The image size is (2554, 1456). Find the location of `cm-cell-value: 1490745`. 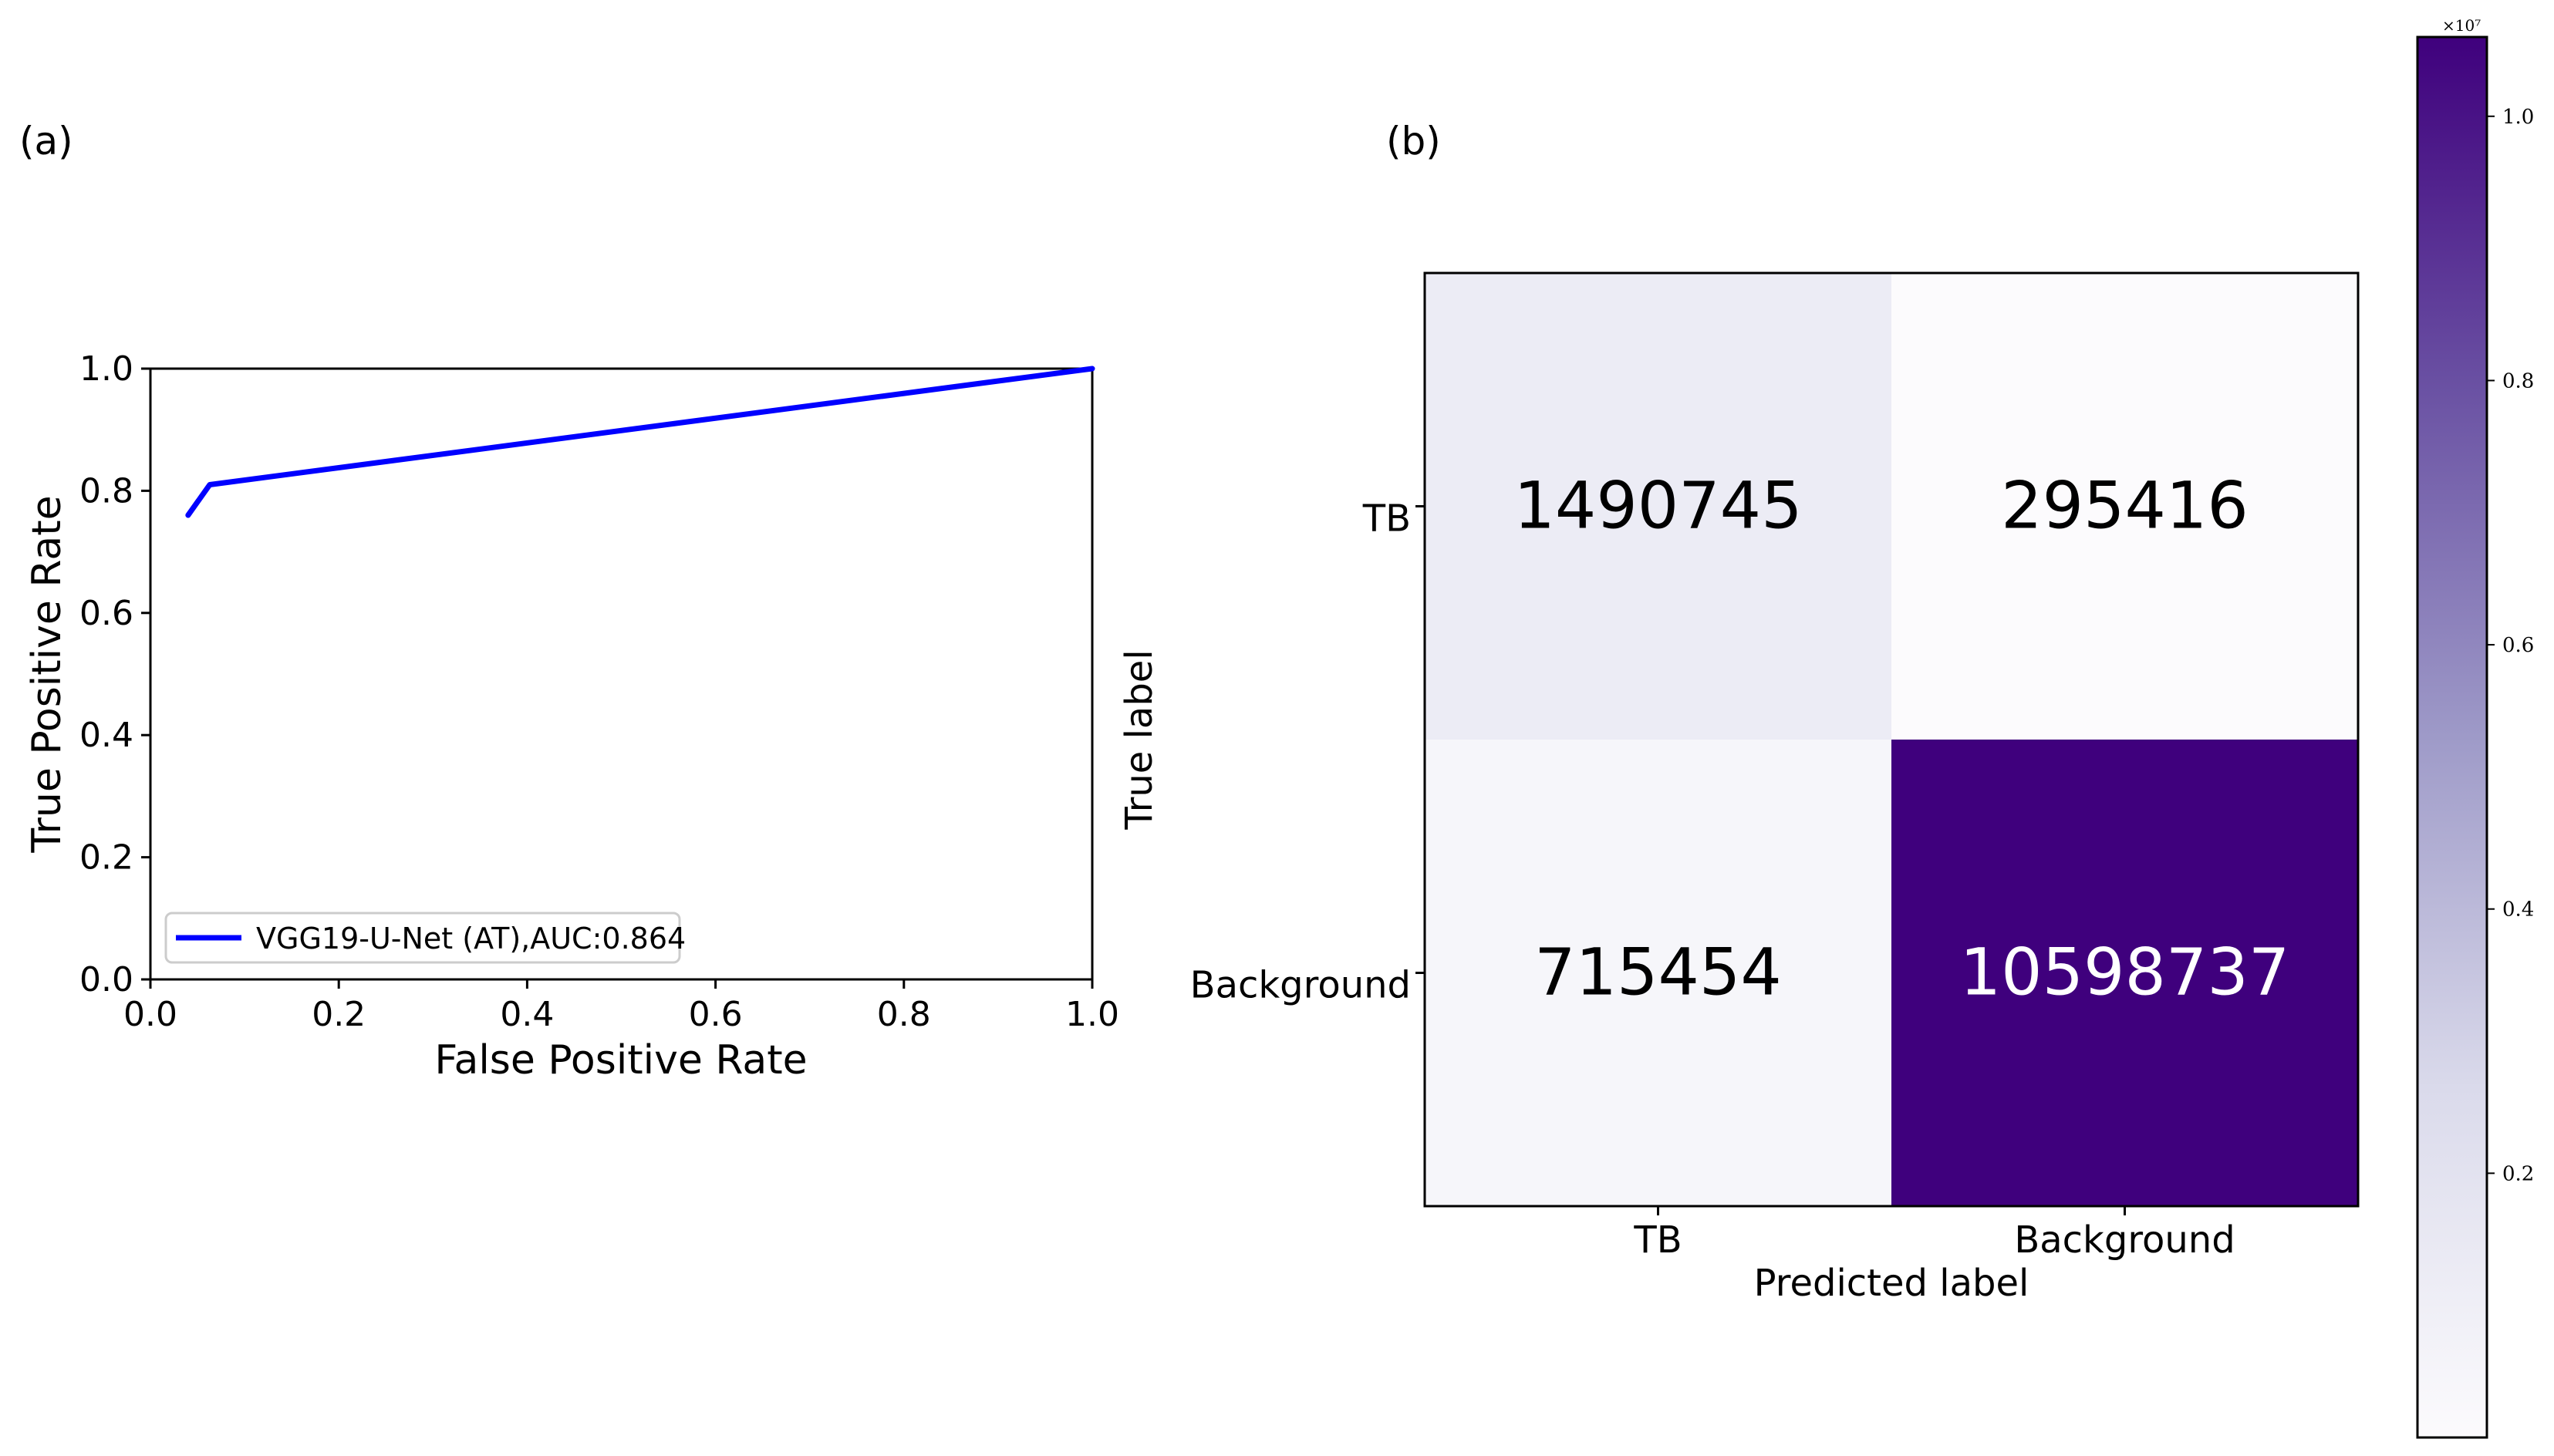

cm-cell-value: 1490745 is located at coordinates (1657, 506).